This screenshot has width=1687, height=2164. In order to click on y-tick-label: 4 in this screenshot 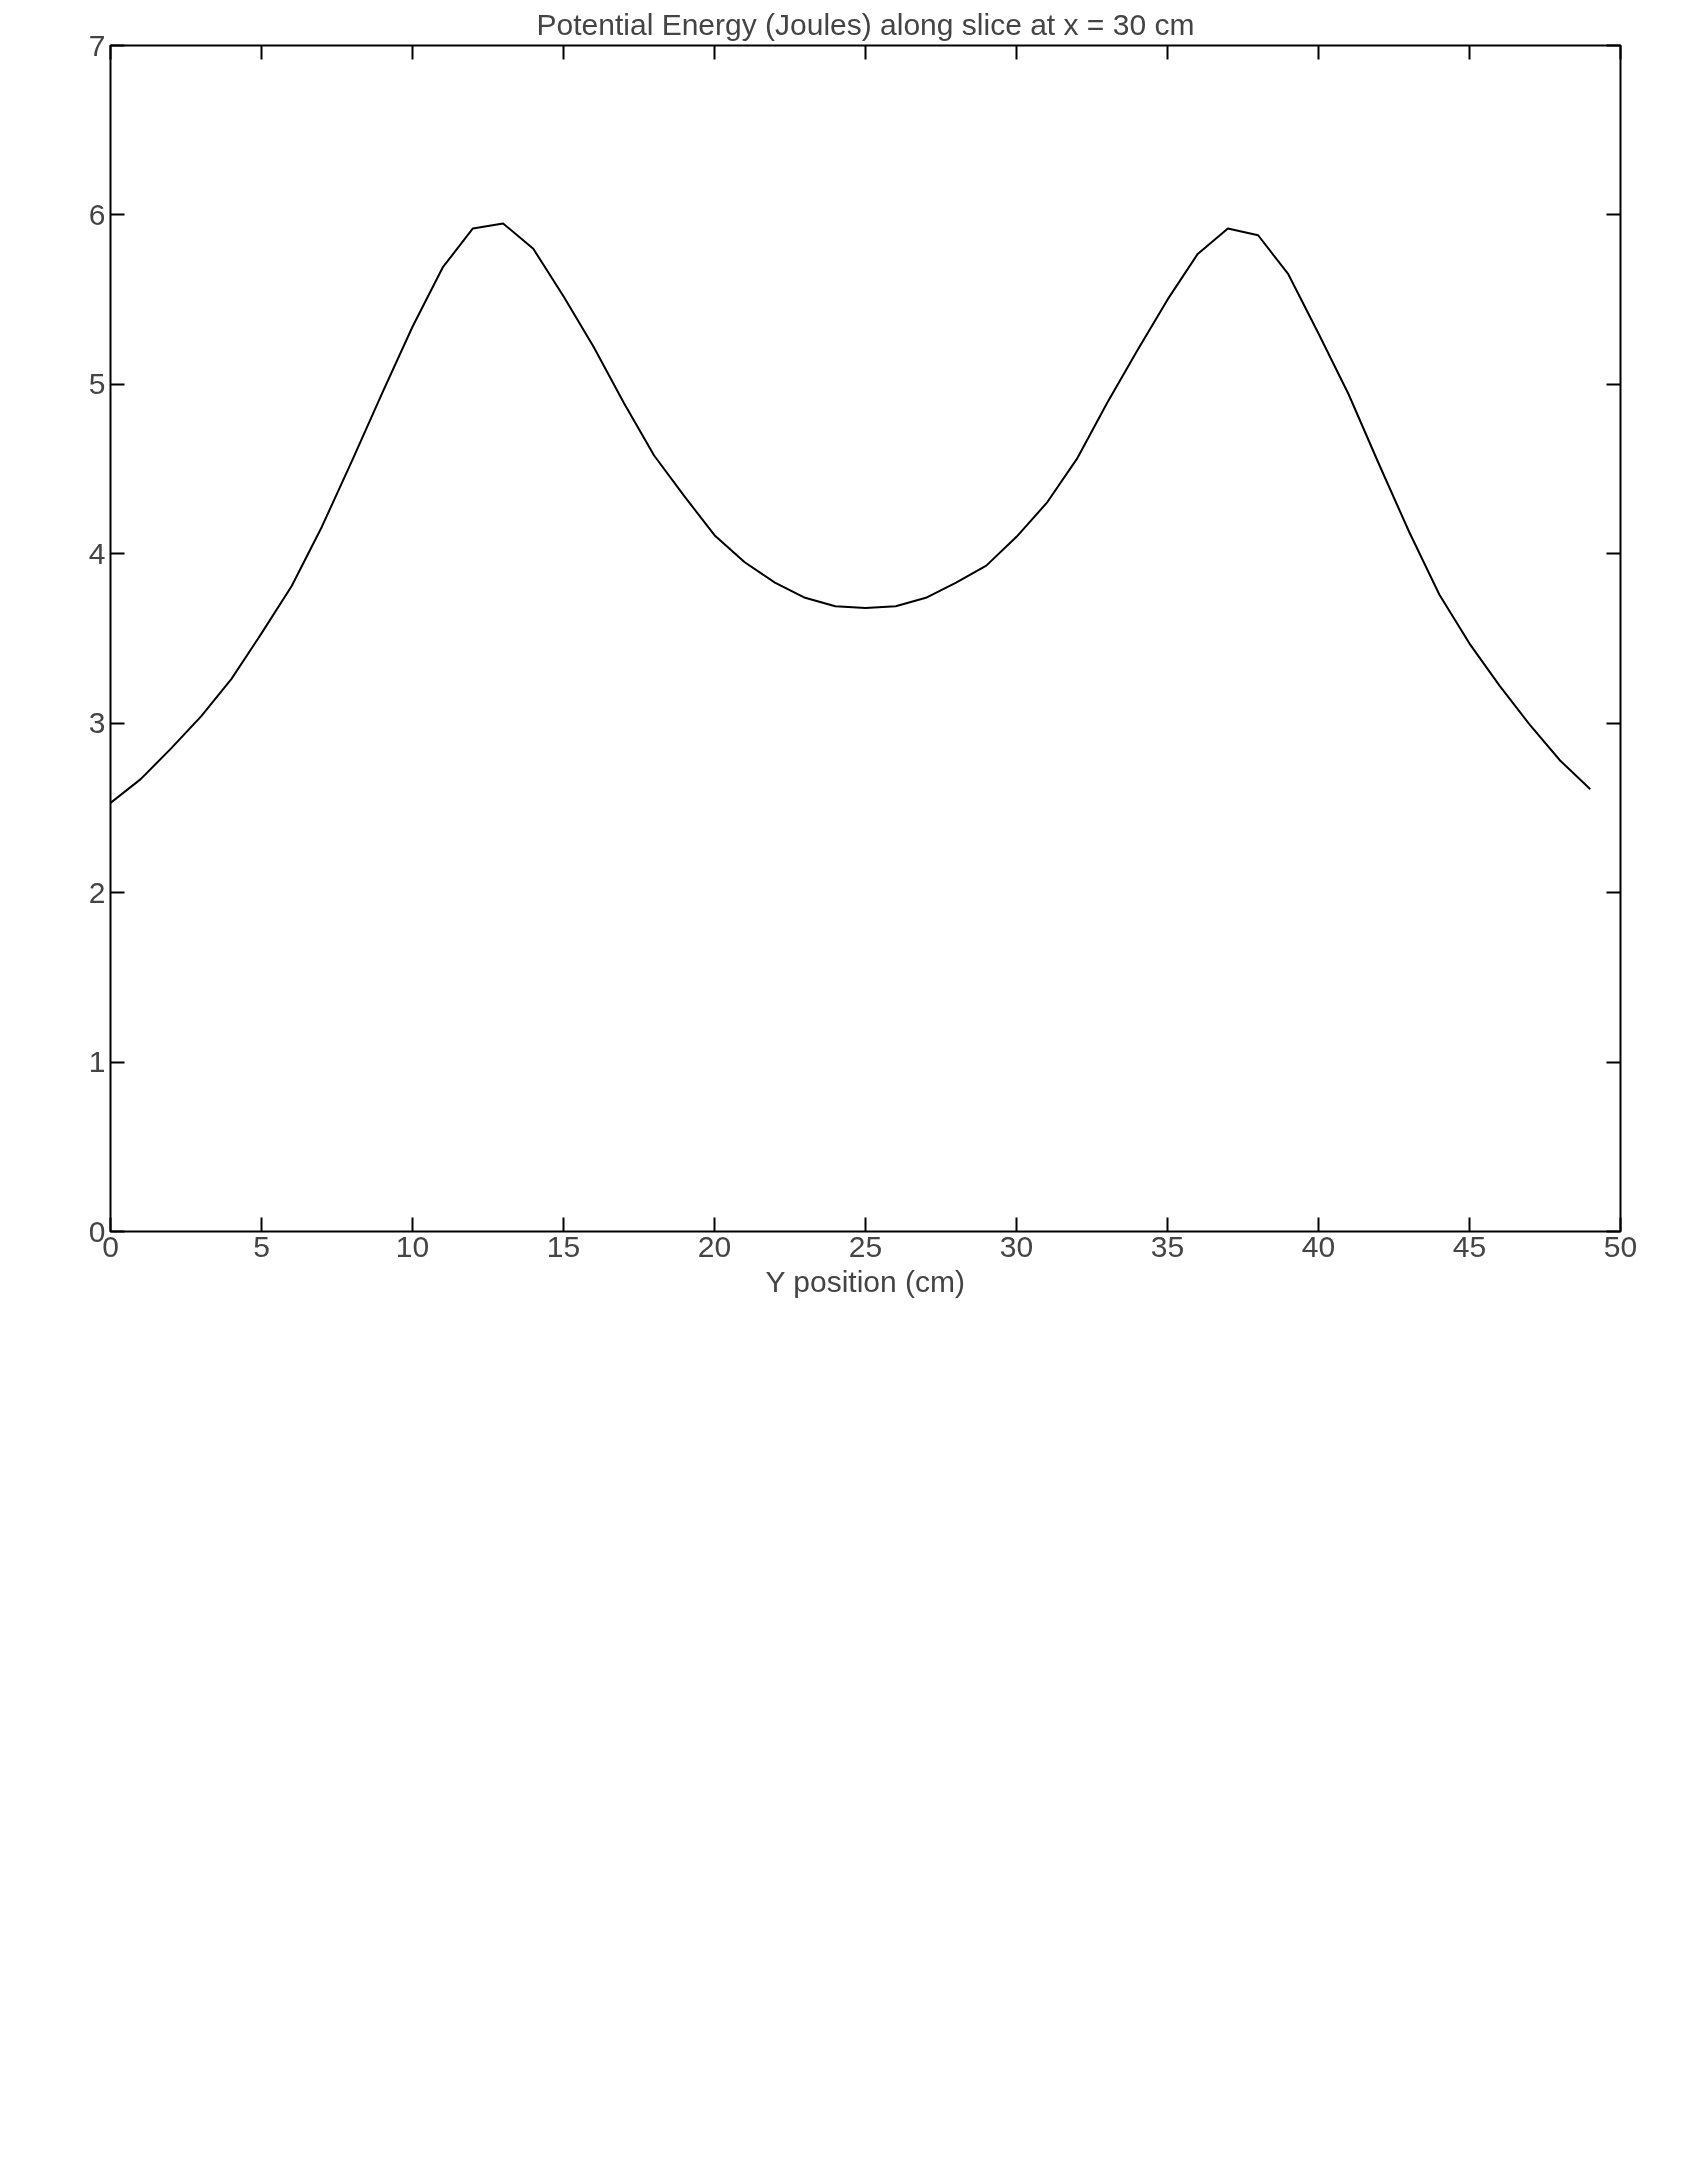, I will do `click(97, 553)`.